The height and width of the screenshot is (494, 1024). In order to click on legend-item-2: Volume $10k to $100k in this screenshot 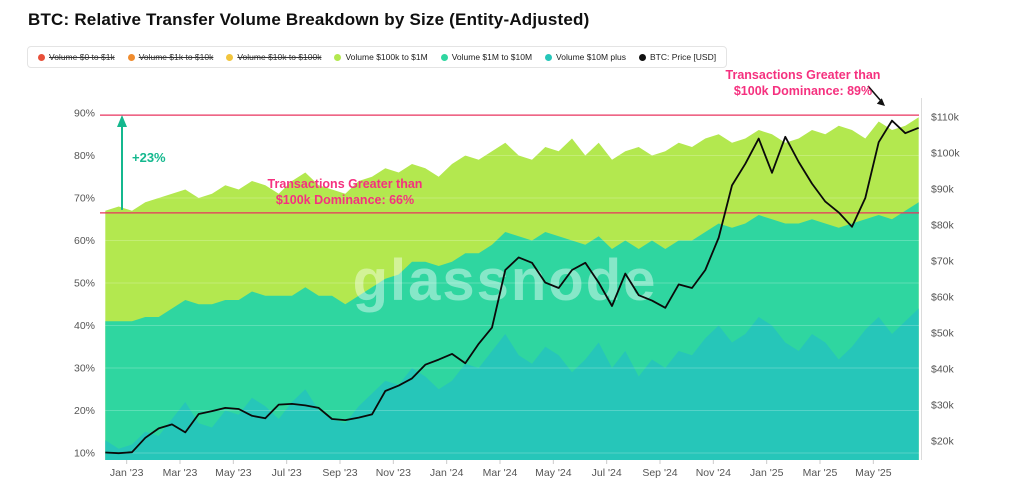, I will do `click(273, 57)`.